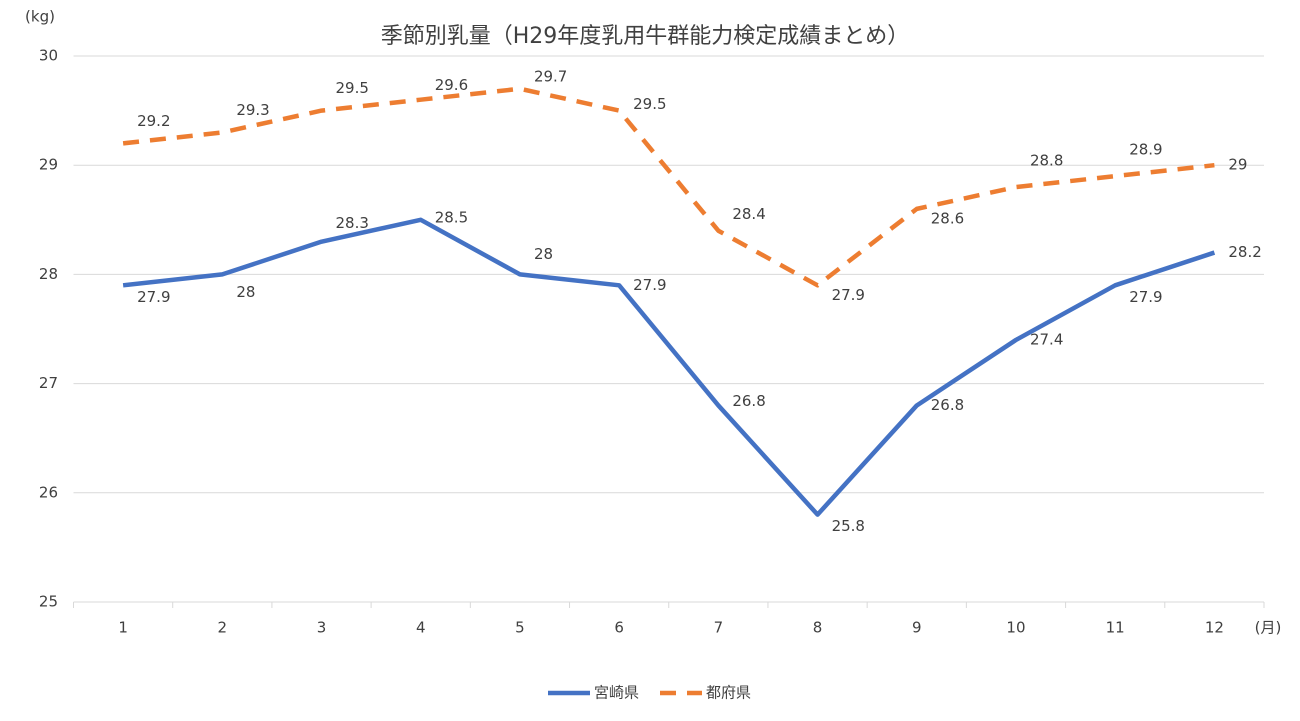 Image resolution: width=1300 pixels, height=721 pixels. I want to click on data-label: 28.2, so click(1244, 252).